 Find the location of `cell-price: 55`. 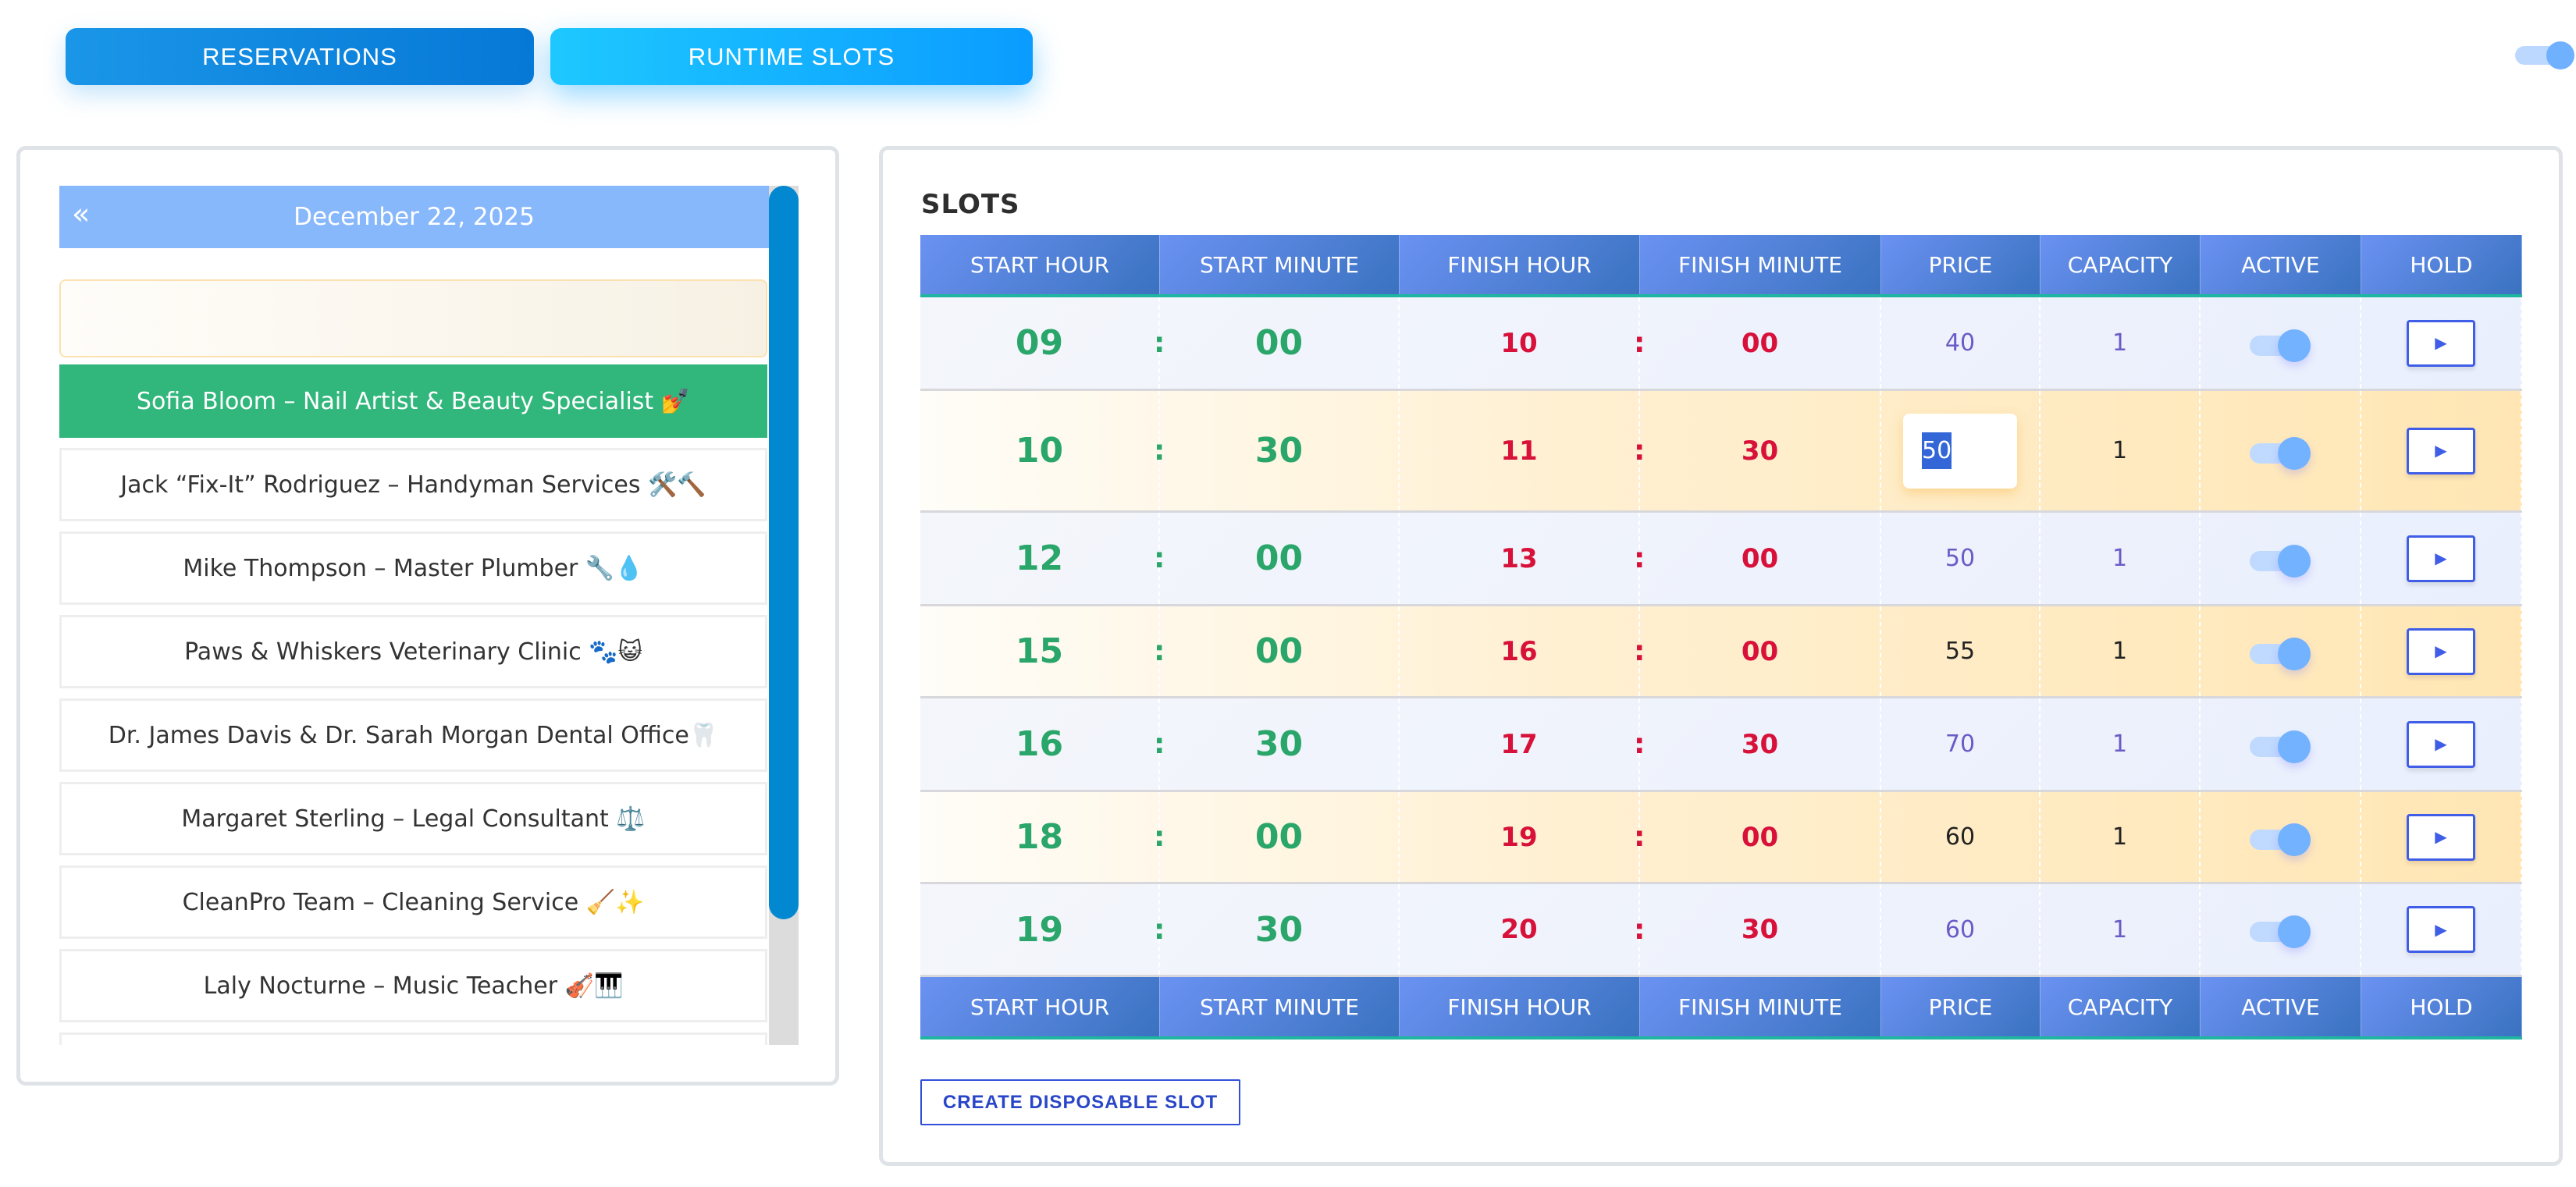

cell-price: 55 is located at coordinates (1961, 651).